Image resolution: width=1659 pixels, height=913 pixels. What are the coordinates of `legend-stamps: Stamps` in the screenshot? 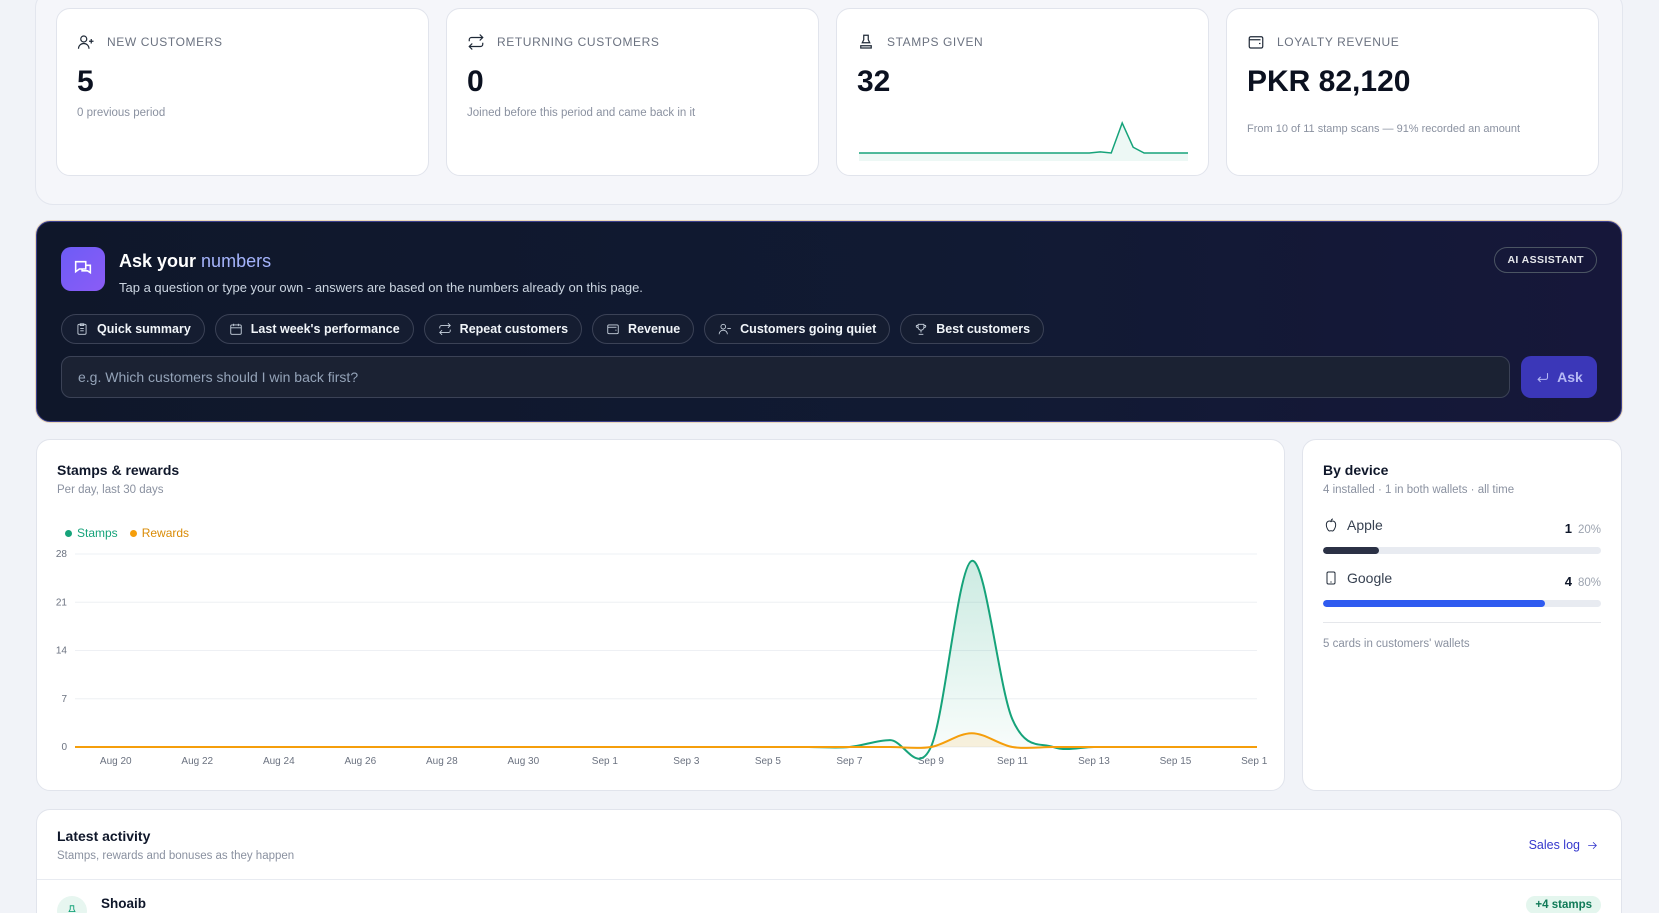 It's located at (91, 533).